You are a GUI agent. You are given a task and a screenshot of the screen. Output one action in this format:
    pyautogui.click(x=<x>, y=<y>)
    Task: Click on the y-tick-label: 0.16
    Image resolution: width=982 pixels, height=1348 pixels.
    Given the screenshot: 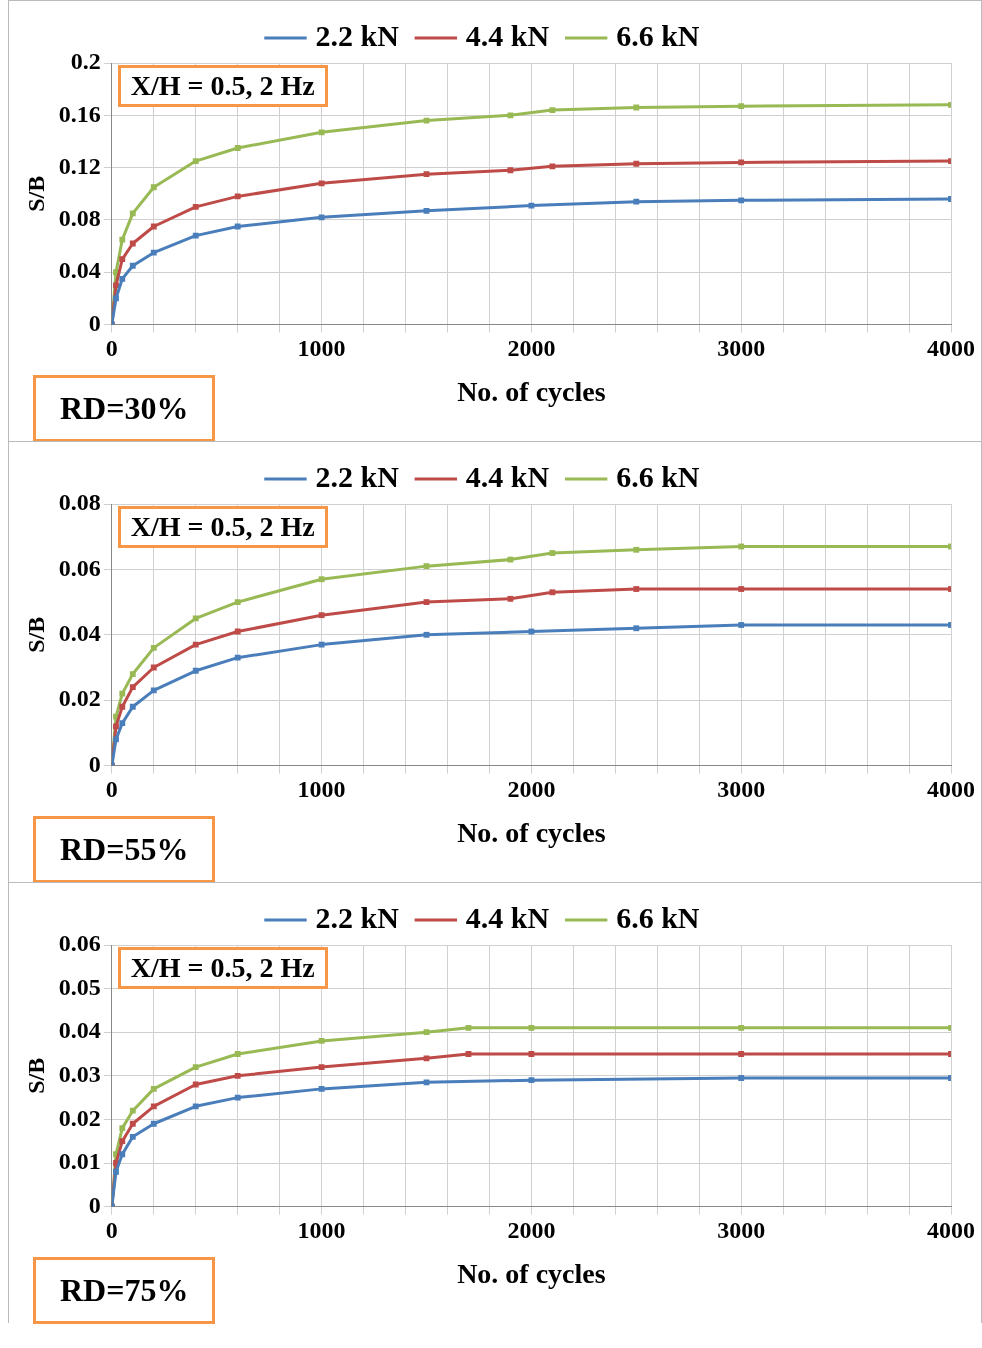 What is the action you would take?
    pyautogui.click(x=79, y=113)
    